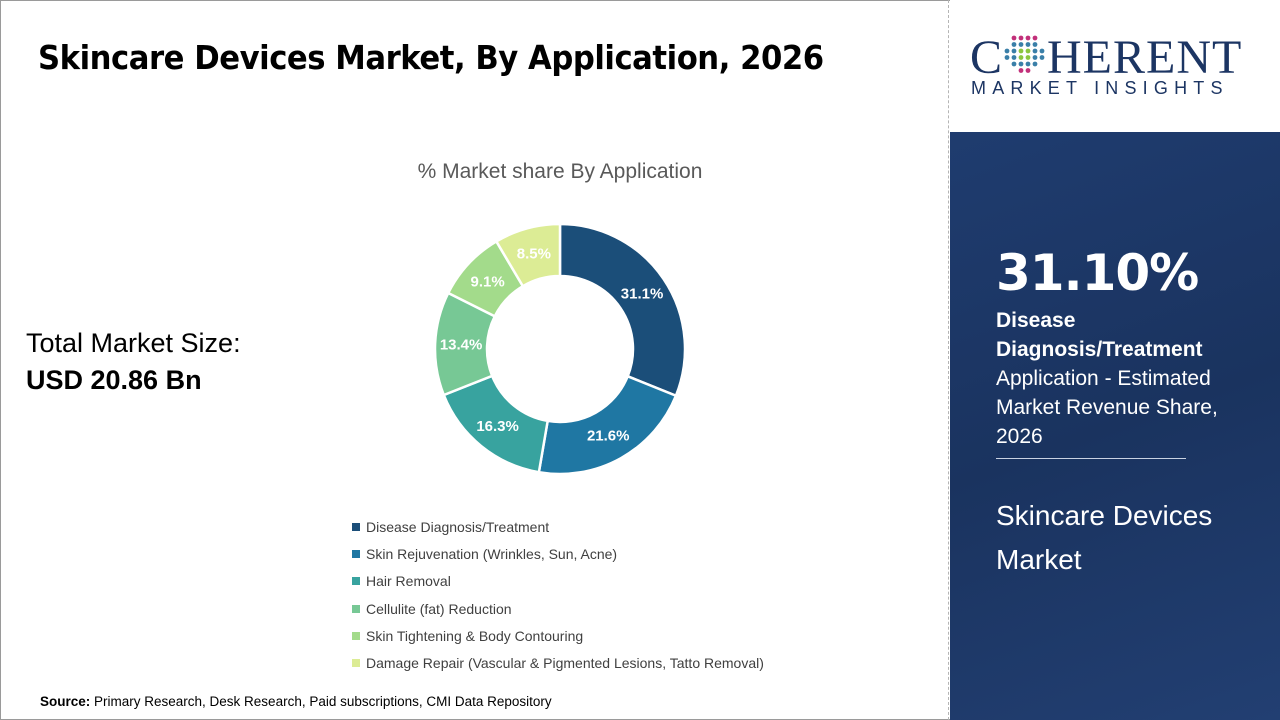 The width and height of the screenshot is (1280, 720). What do you see at coordinates (488, 281) in the screenshot?
I see `data-label: 9.1%` at bounding box center [488, 281].